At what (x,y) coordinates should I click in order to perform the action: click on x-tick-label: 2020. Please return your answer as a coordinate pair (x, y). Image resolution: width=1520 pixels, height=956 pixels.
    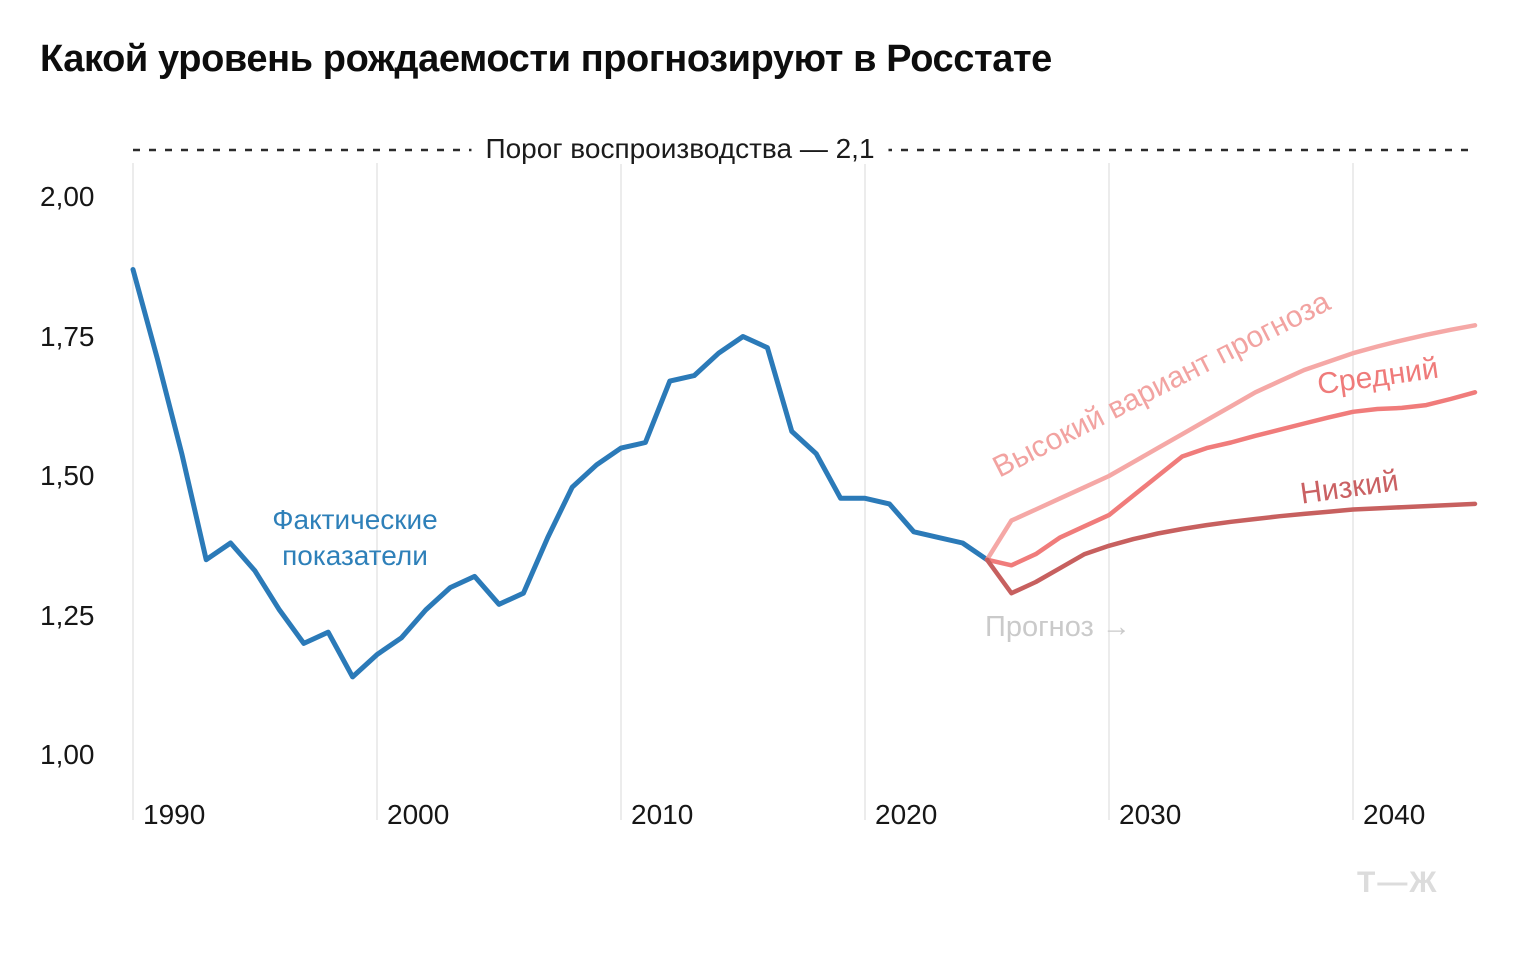
    Looking at the image, I should click on (906, 814).